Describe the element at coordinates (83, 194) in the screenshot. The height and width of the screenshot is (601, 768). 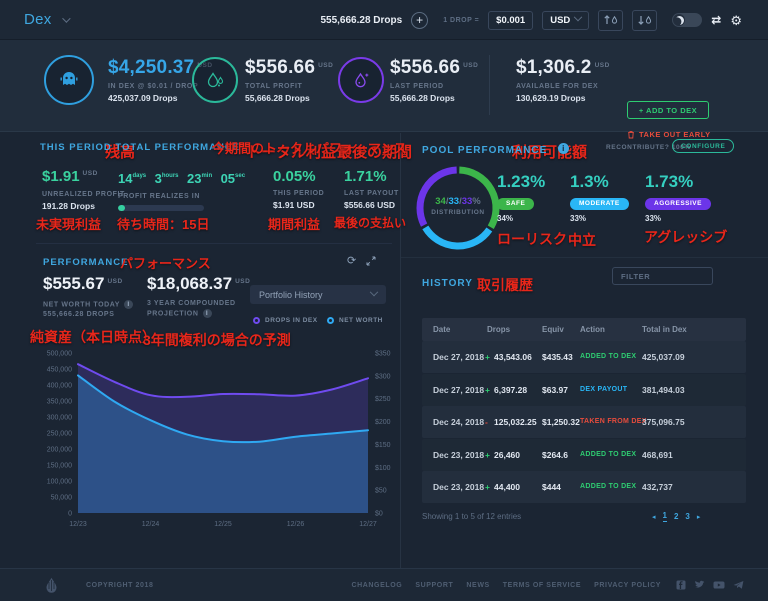
I see `unrealized-label: UNREALIZED PROFIT` at that location.